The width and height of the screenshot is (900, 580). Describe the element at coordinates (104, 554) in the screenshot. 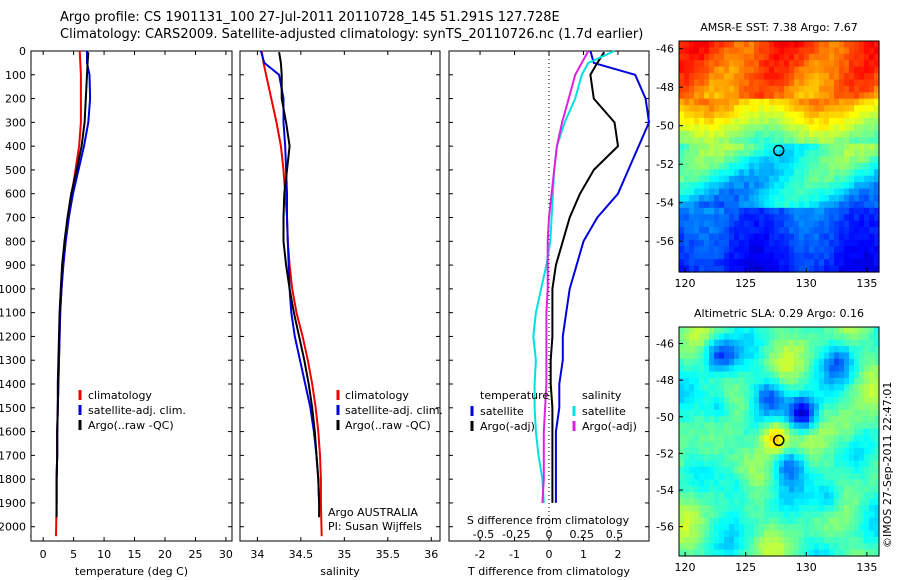

I see `temperature-xtick-label: 10` at that location.